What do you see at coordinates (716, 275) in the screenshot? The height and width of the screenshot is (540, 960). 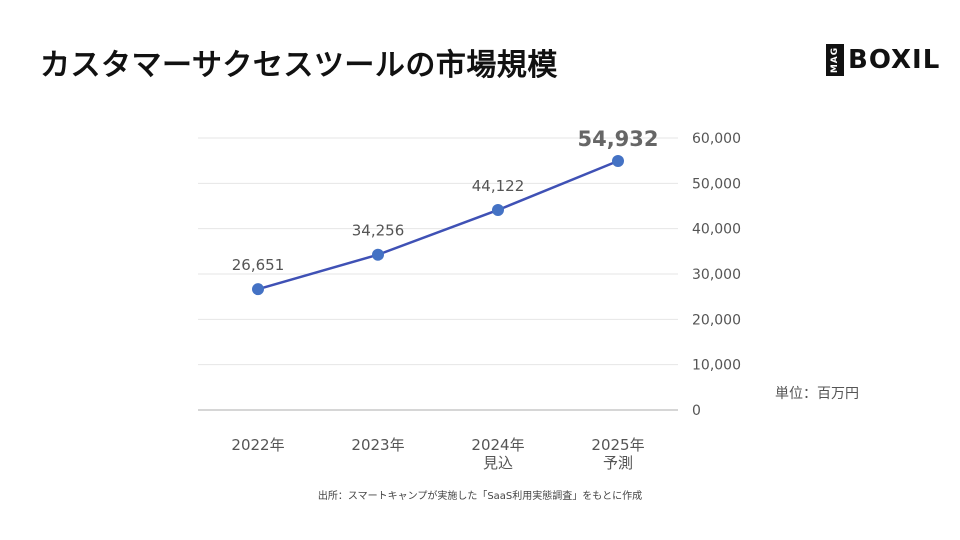 I see `y-tick-label: 30,000` at bounding box center [716, 275].